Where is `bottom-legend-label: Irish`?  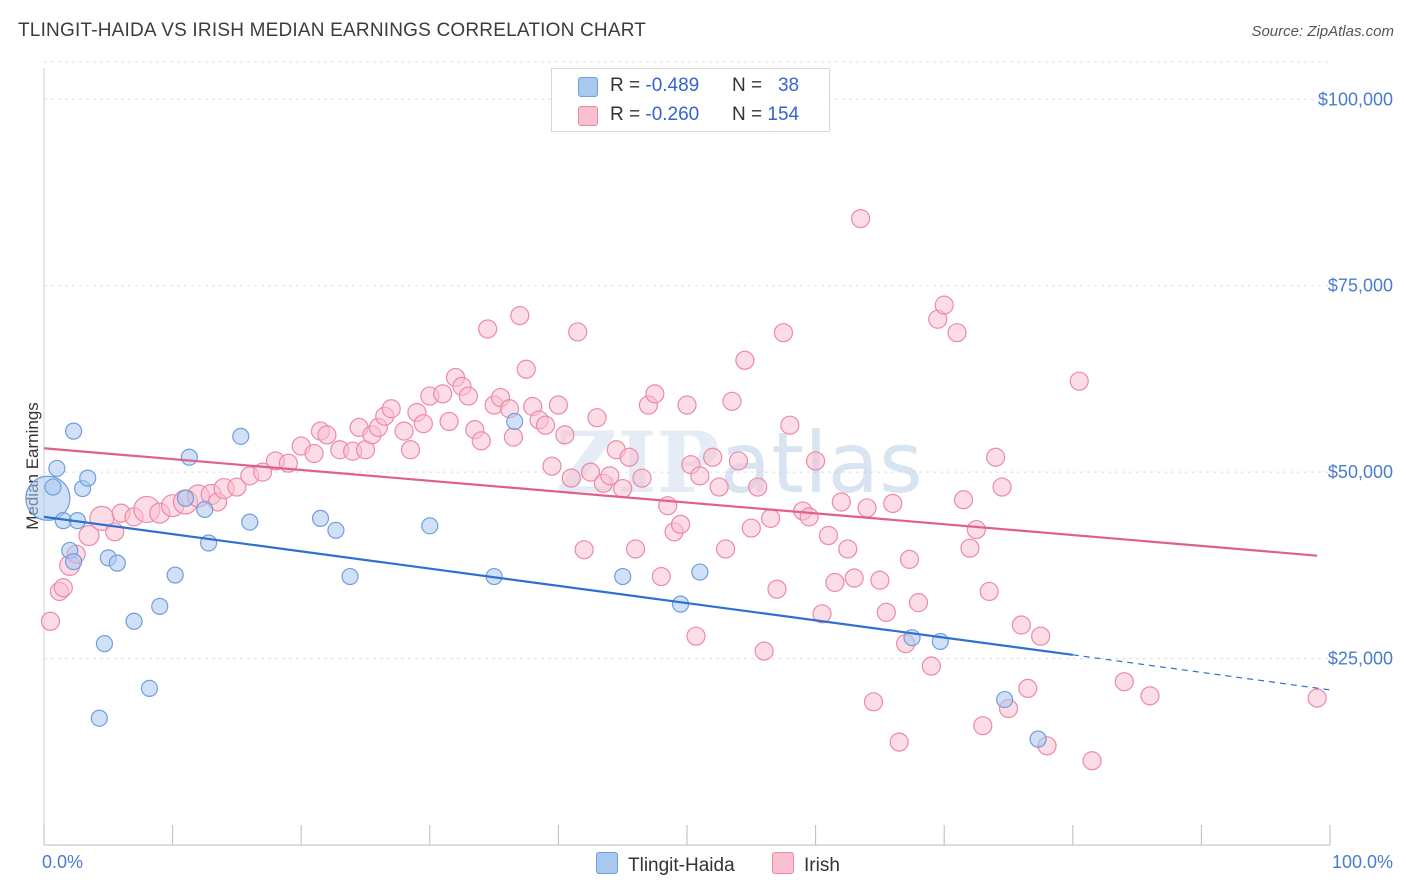 bottom-legend-label: Irish is located at coordinates (822, 865).